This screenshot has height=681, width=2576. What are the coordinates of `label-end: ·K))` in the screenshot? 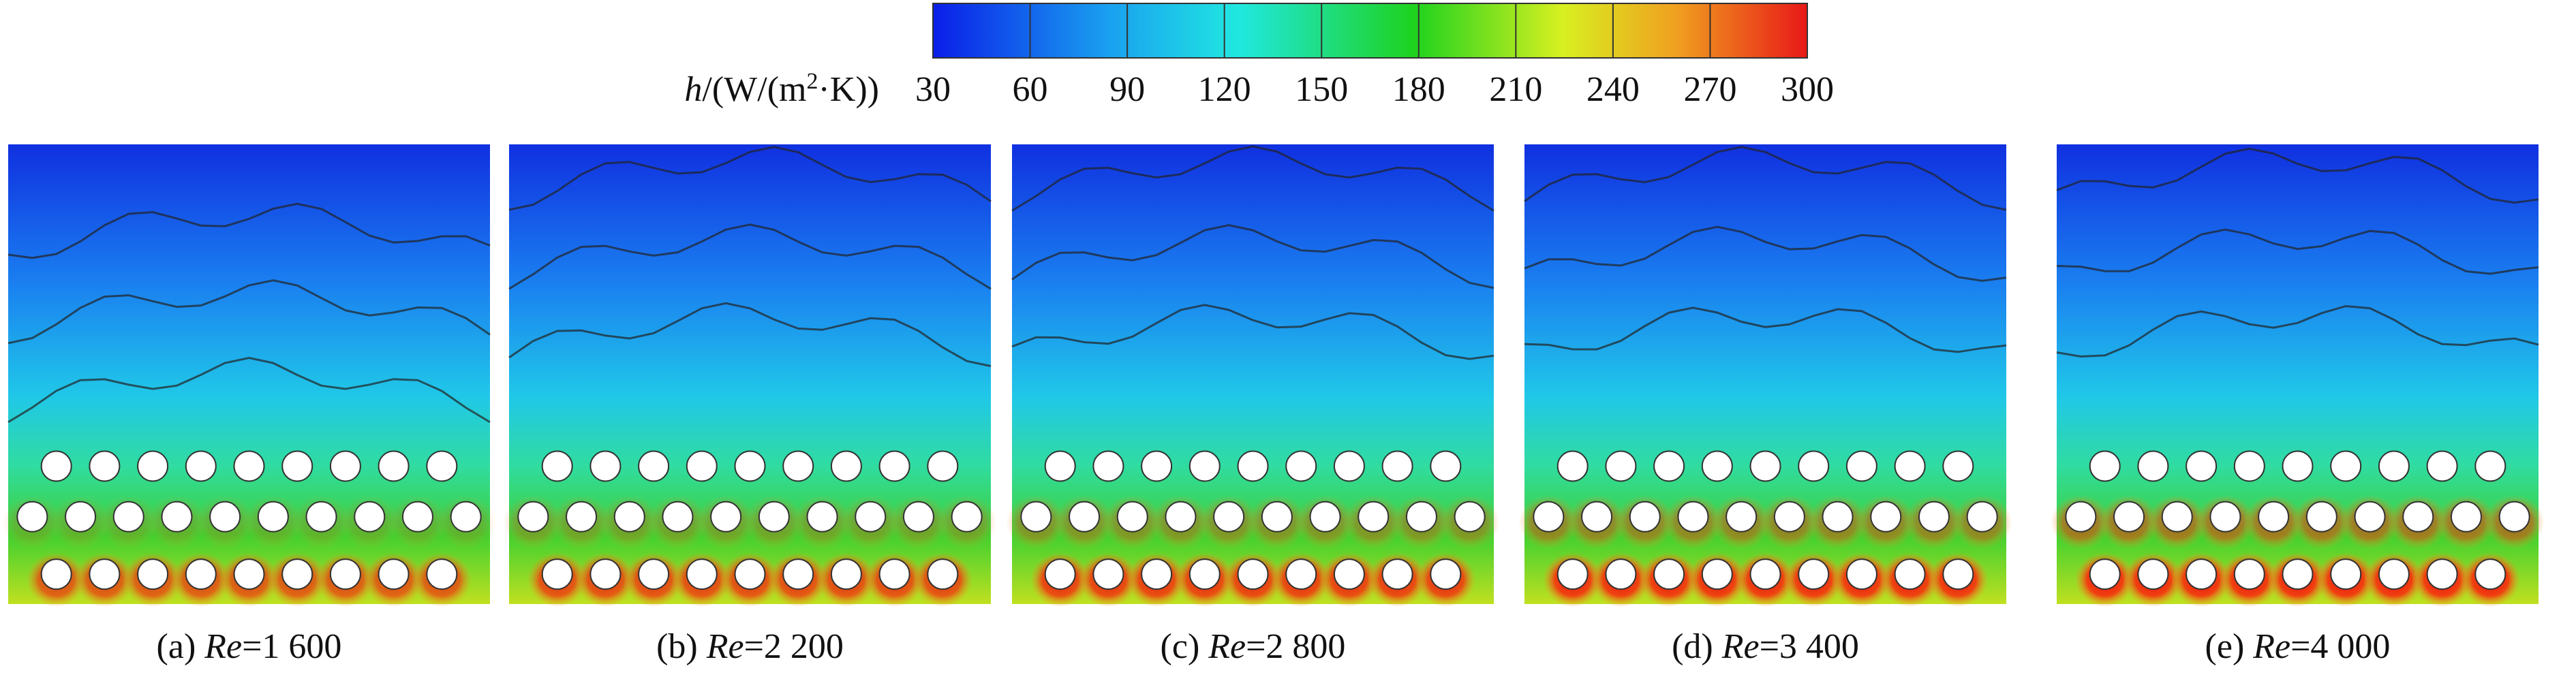 It's located at (848, 90).